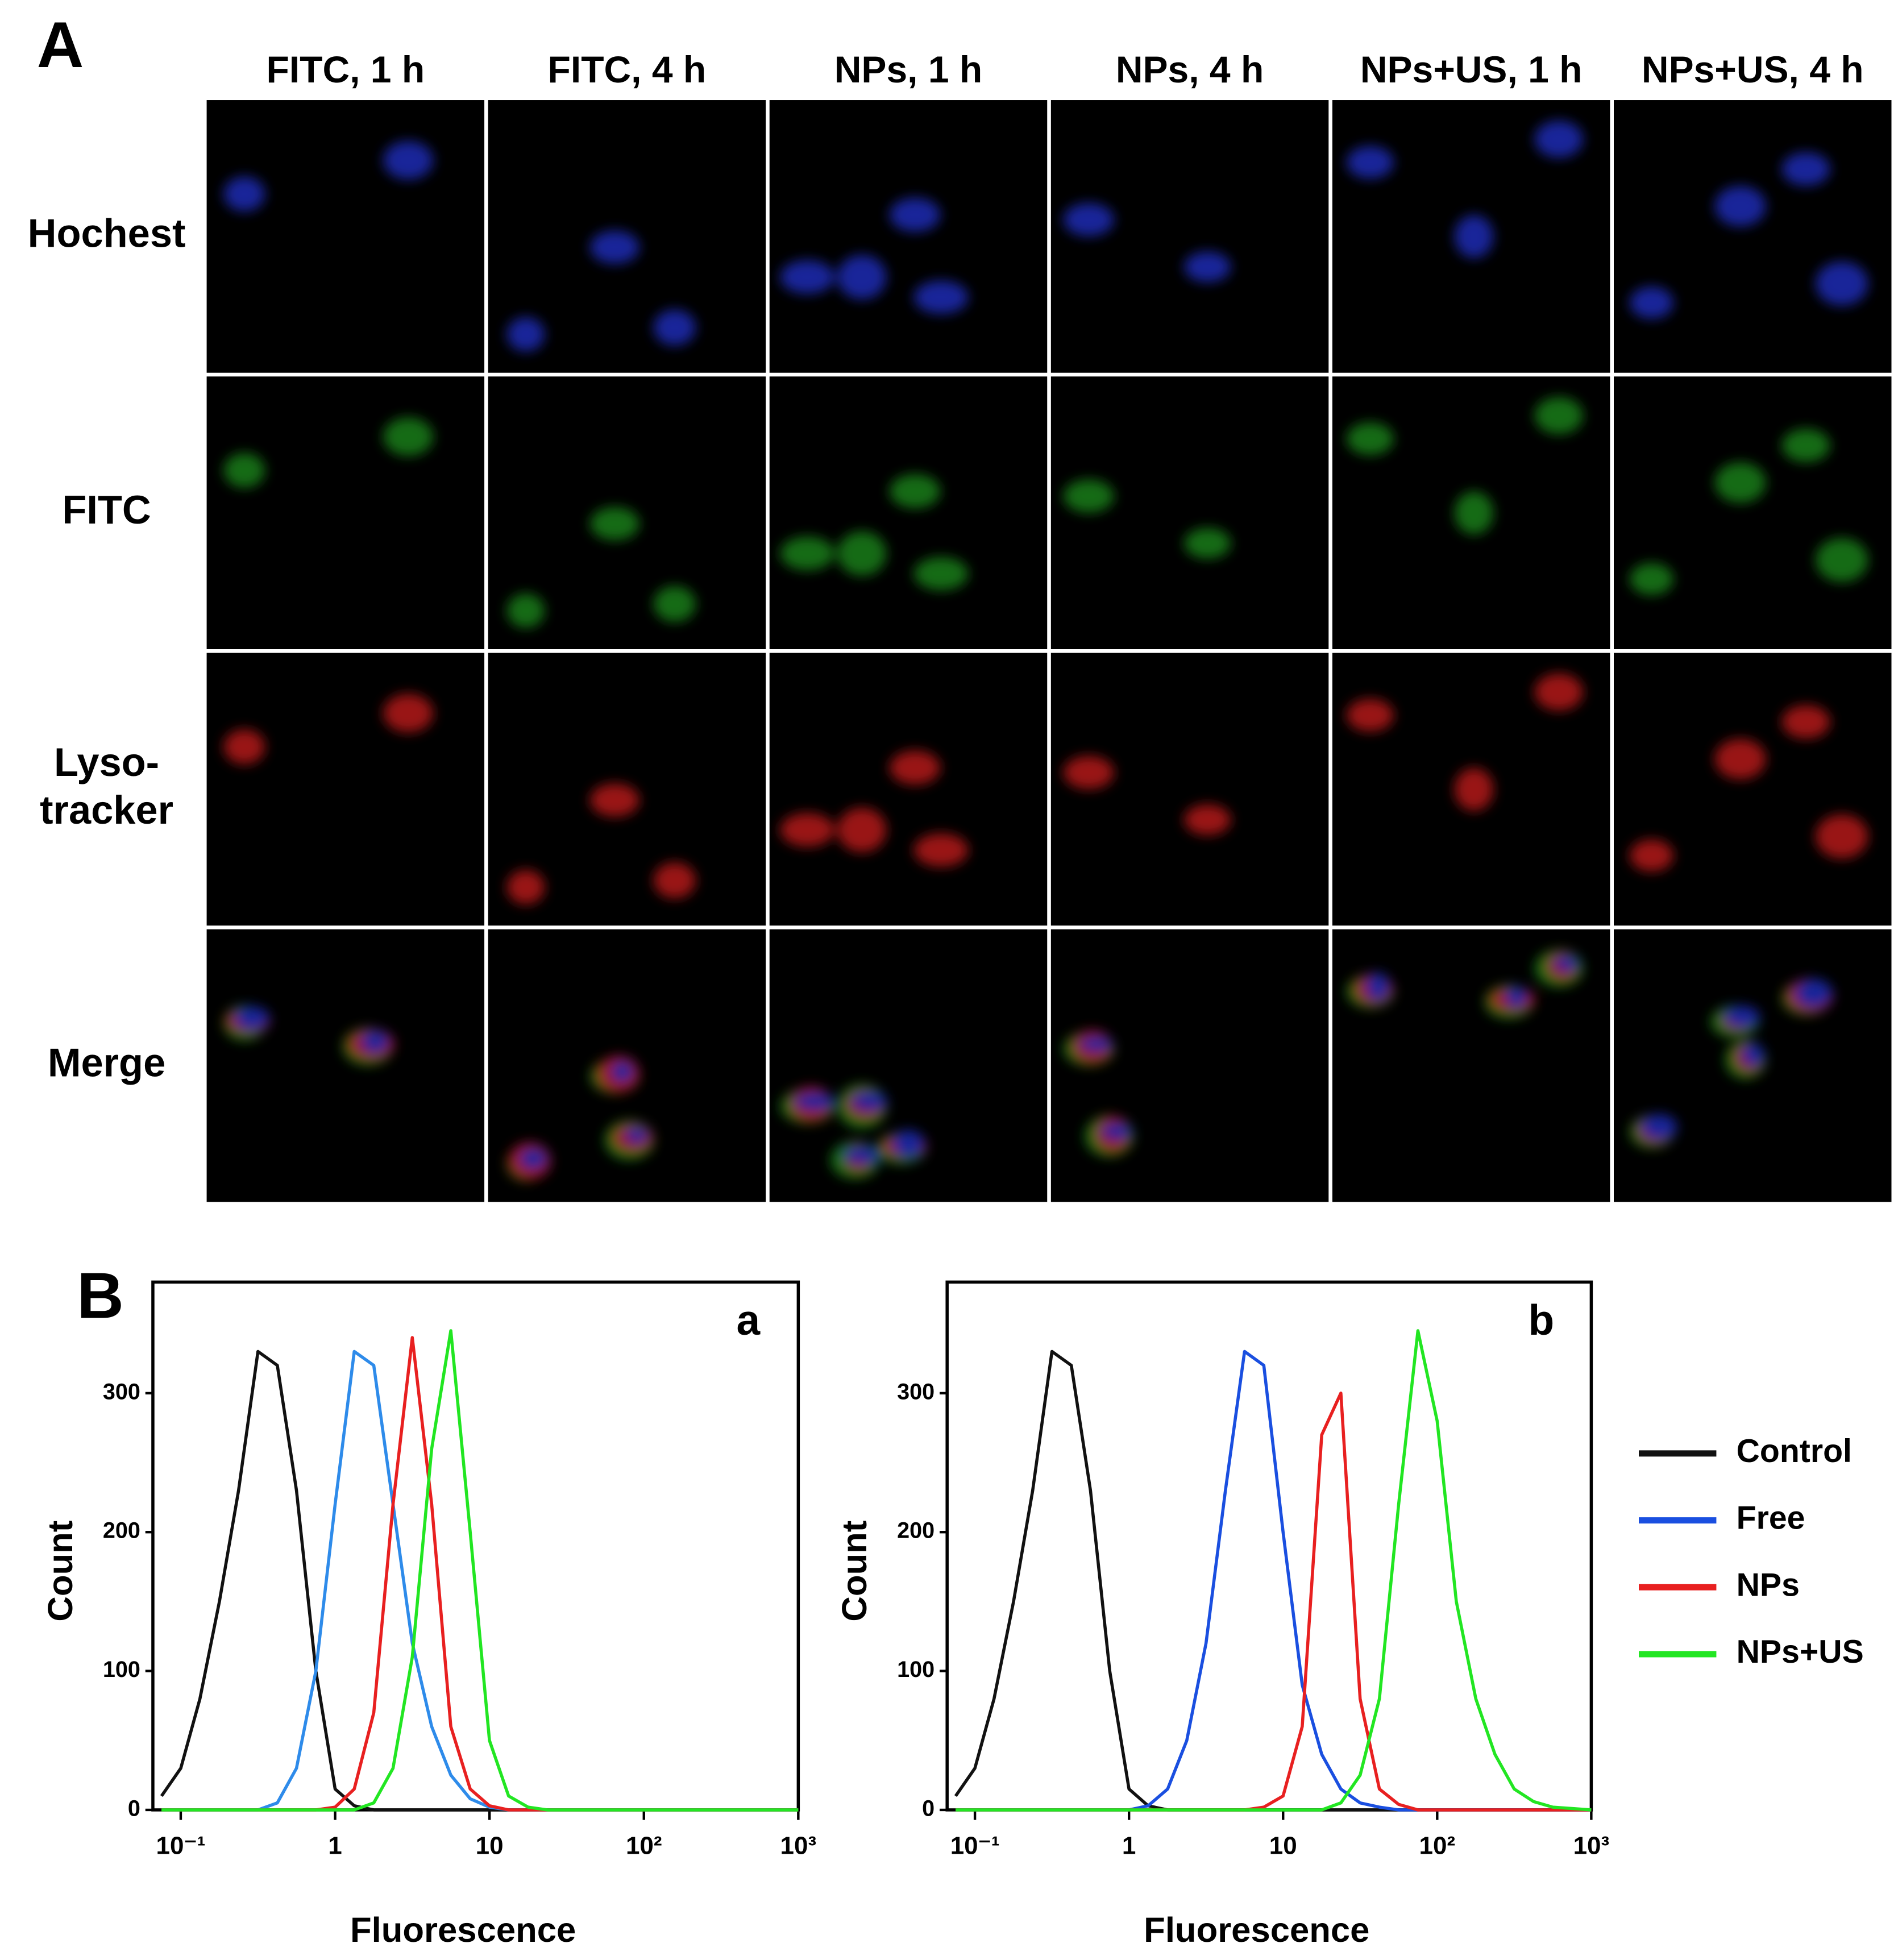 The height and width of the screenshot is (1960, 1898). I want to click on row-label: Lyso-, so click(107, 762).